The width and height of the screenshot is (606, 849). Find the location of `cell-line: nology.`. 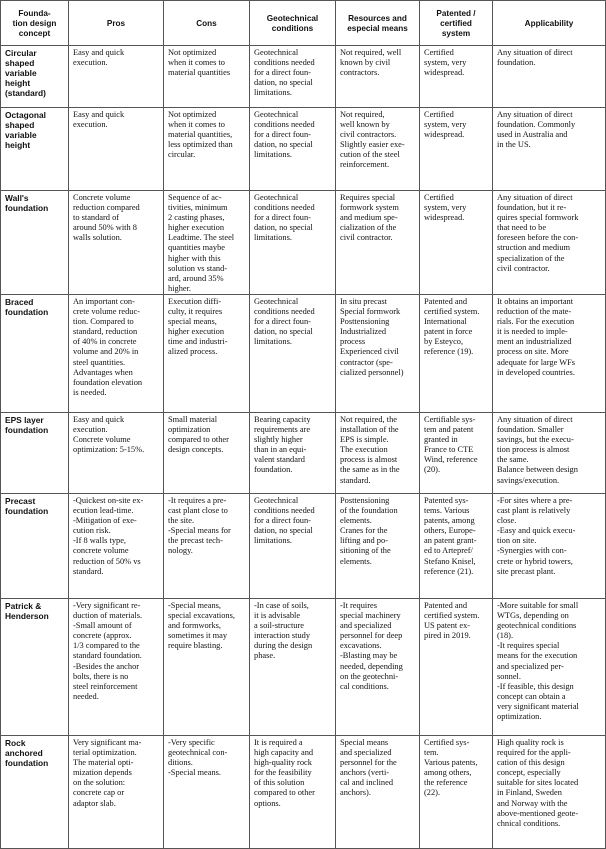

cell-line: nology. is located at coordinates (180, 551).